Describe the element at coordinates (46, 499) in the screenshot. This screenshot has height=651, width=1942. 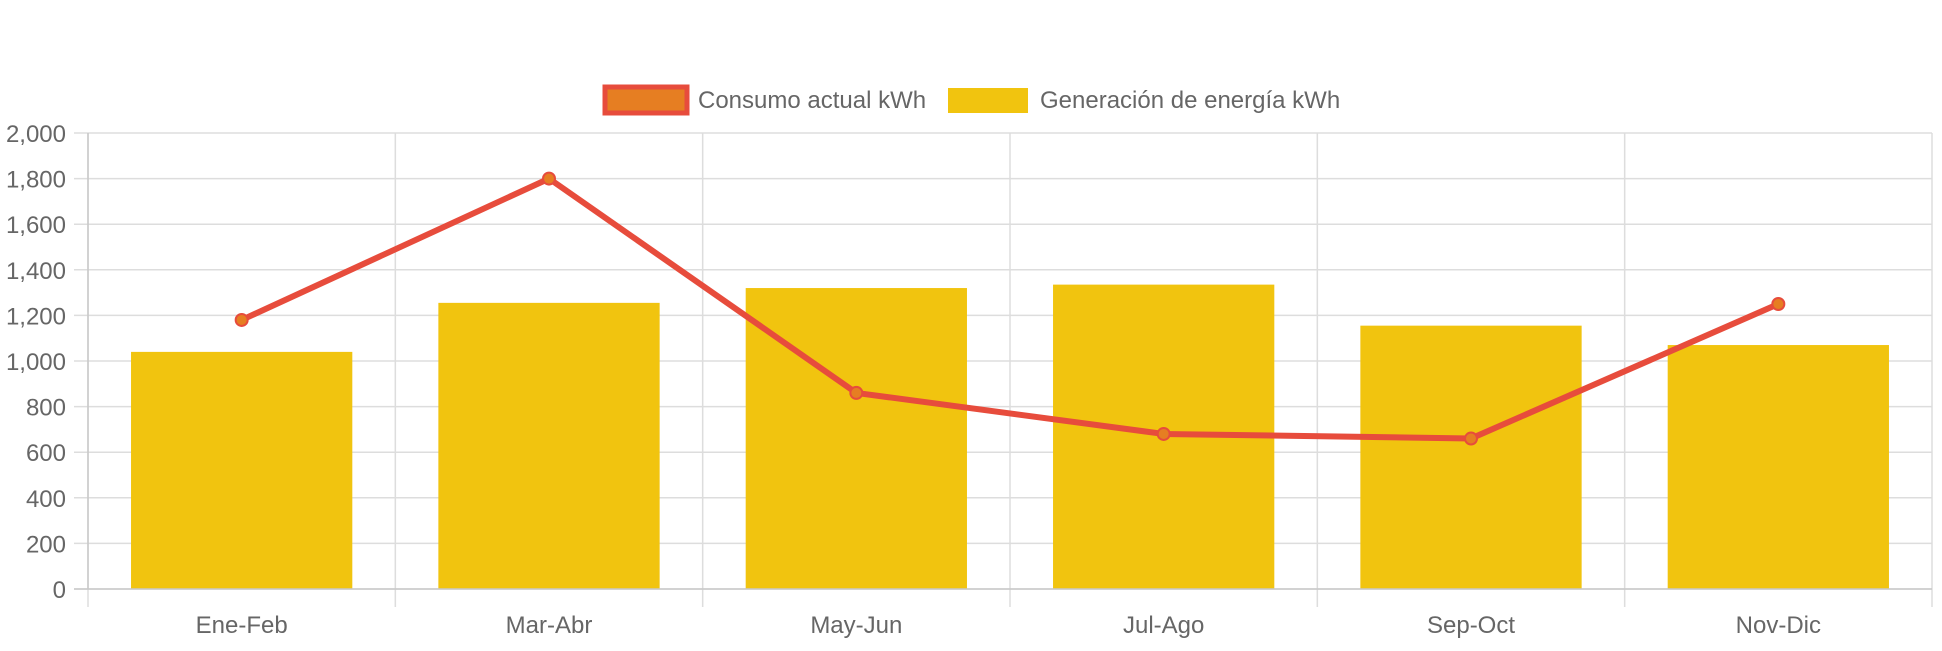
I see `y-tick-label: 400` at that location.